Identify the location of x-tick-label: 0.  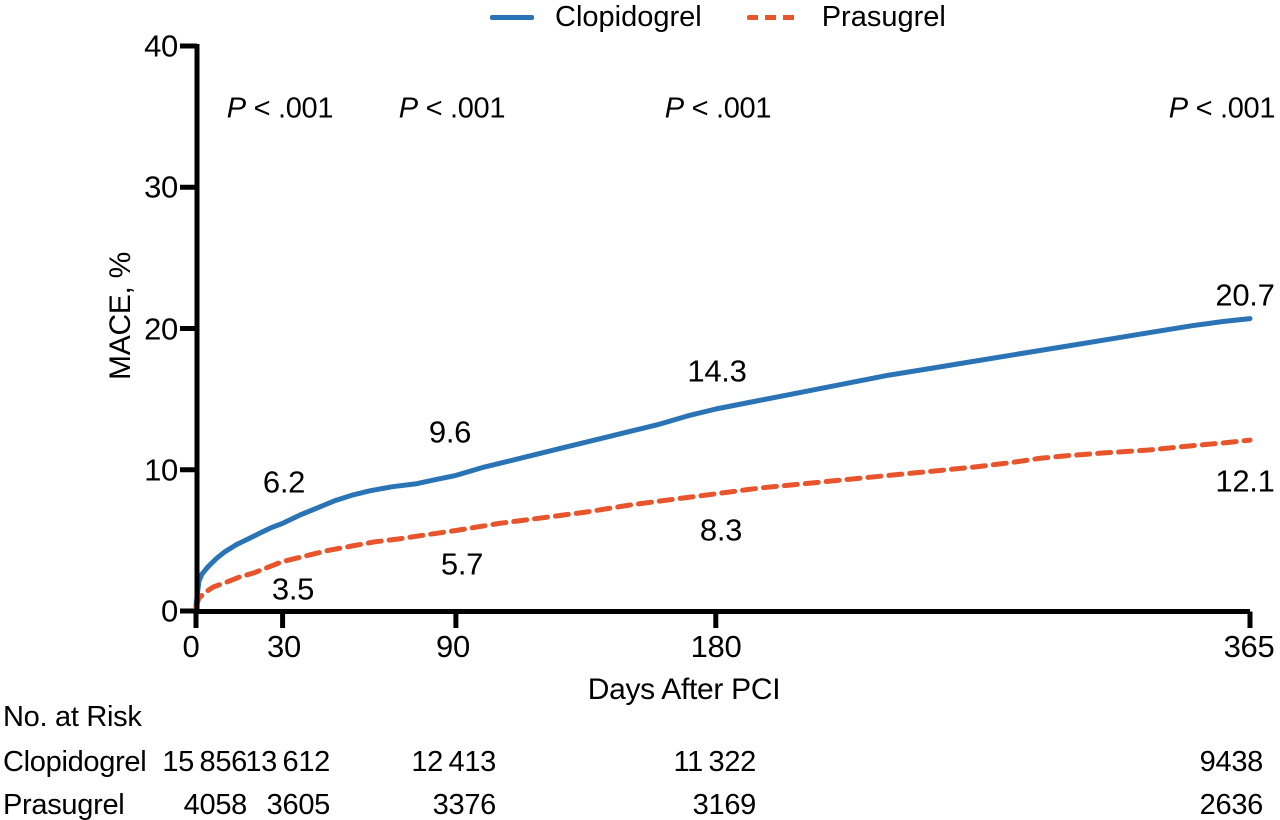
(191, 646).